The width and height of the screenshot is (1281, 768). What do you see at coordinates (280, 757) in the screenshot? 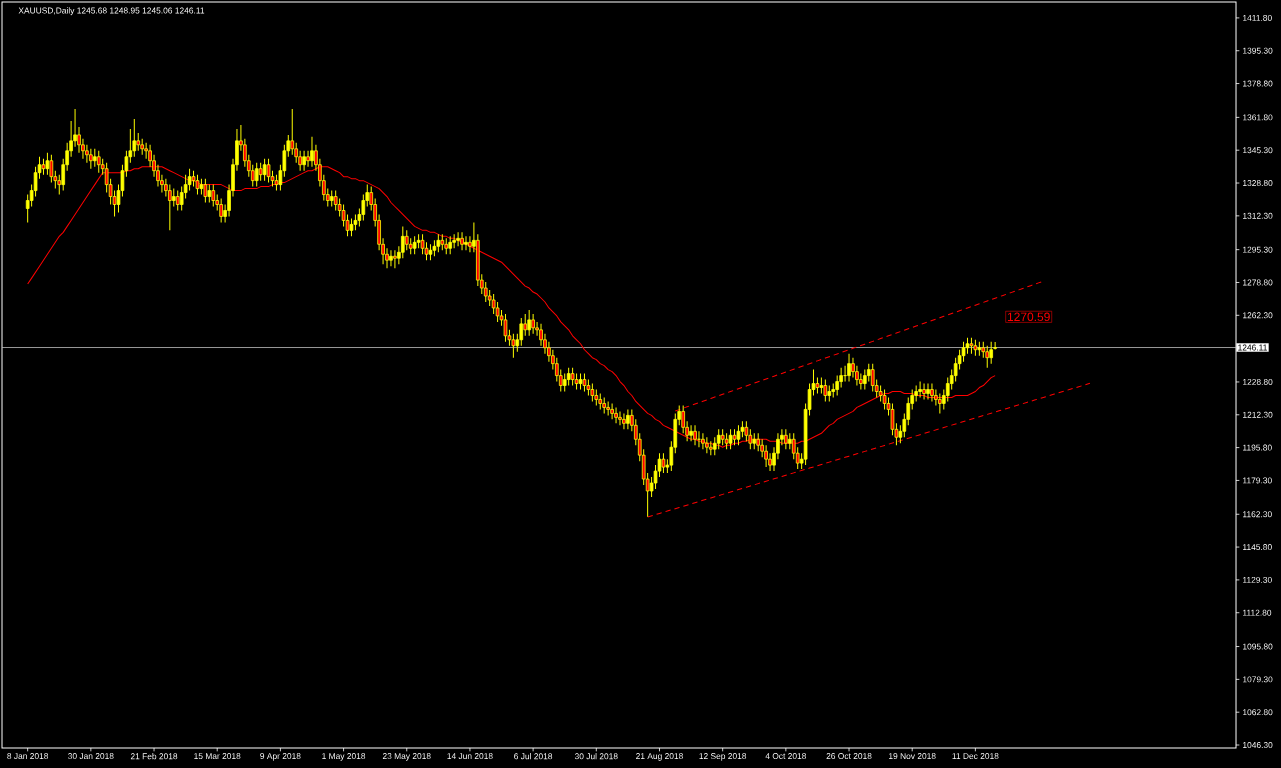
I see `x-tick-label: 9 Apr 2018` at bounding box center [280, 757].